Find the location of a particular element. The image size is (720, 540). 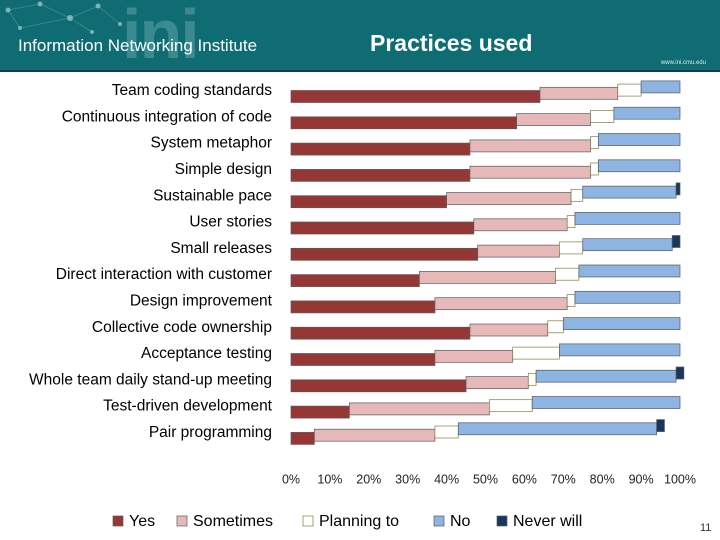

ini-logo-watermark: ini is located at coordinates (161, 35).